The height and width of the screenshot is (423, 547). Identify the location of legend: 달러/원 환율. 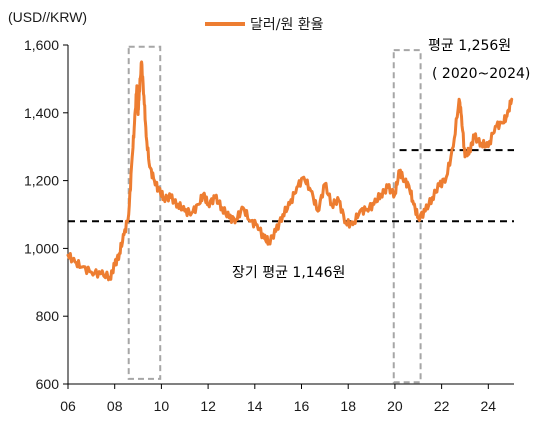
(264, 25).